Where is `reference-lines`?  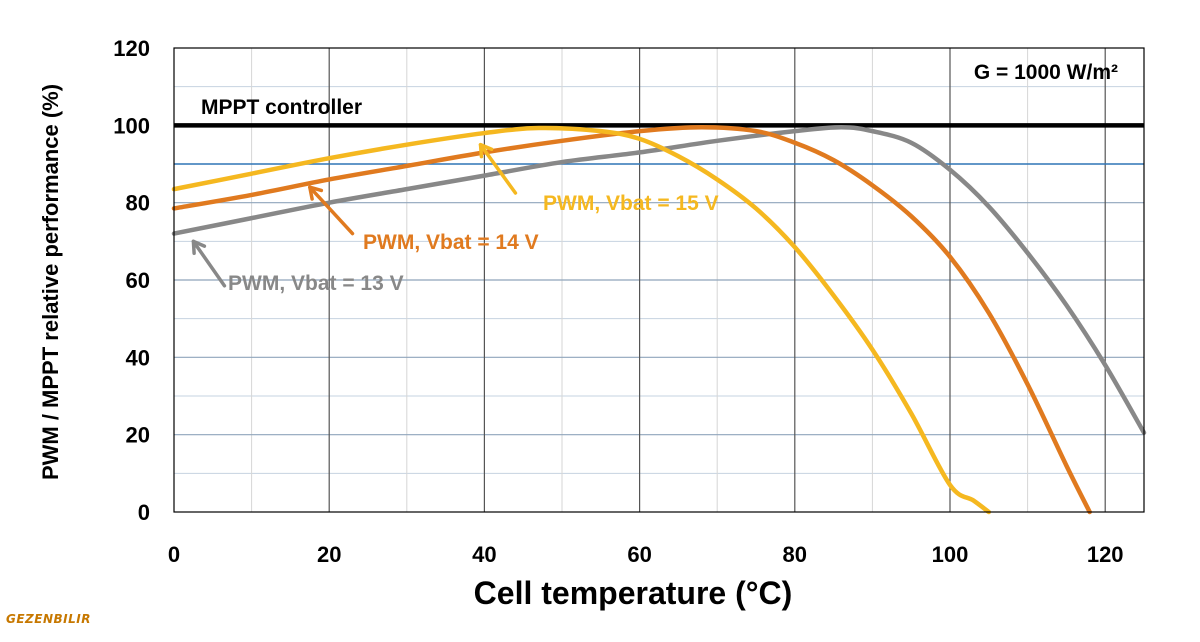 reference-lines is located at coordinates (659, 144).